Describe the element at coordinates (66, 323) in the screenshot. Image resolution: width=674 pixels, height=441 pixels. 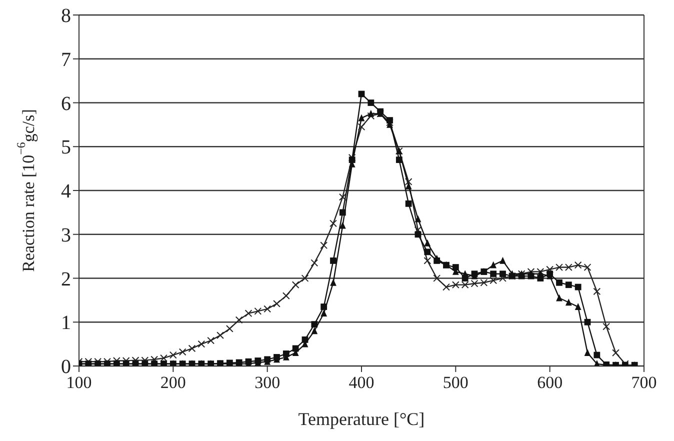
I see `y-tick-label: 1` at that location.